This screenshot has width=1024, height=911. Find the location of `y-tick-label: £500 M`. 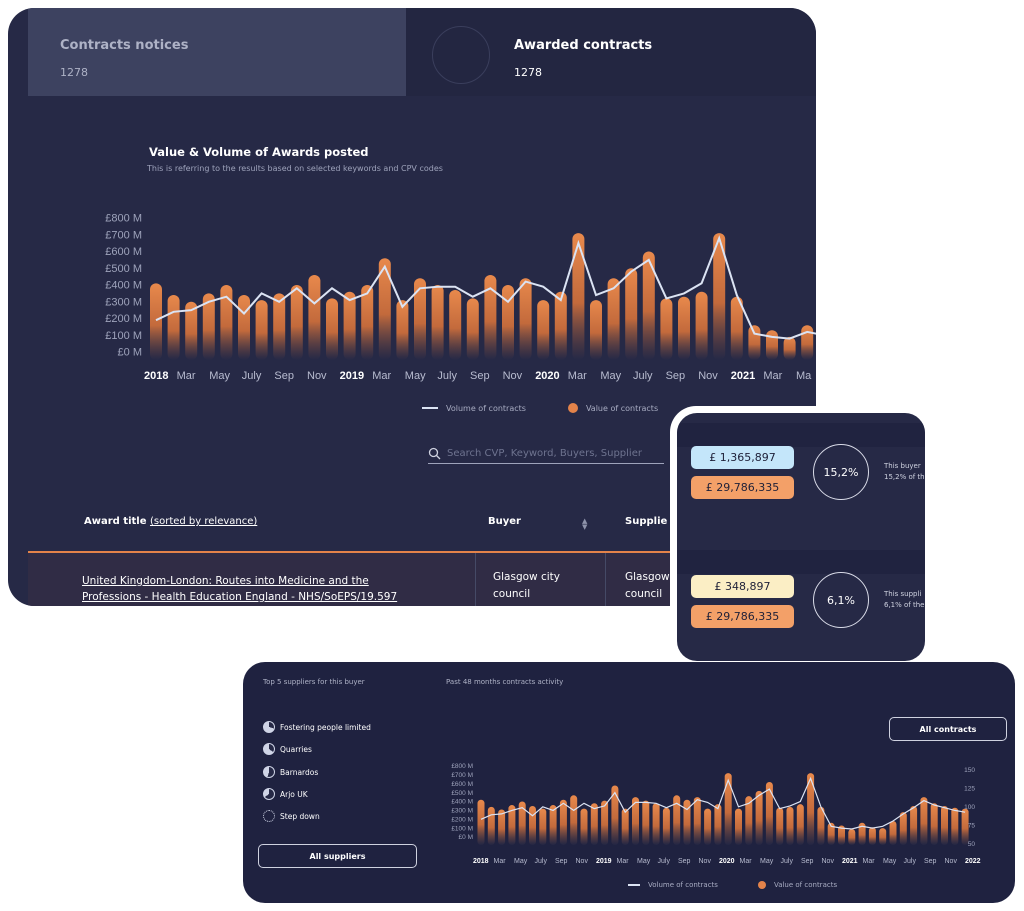

y-tick-label: £500 M is located at coordinates (462, 793).